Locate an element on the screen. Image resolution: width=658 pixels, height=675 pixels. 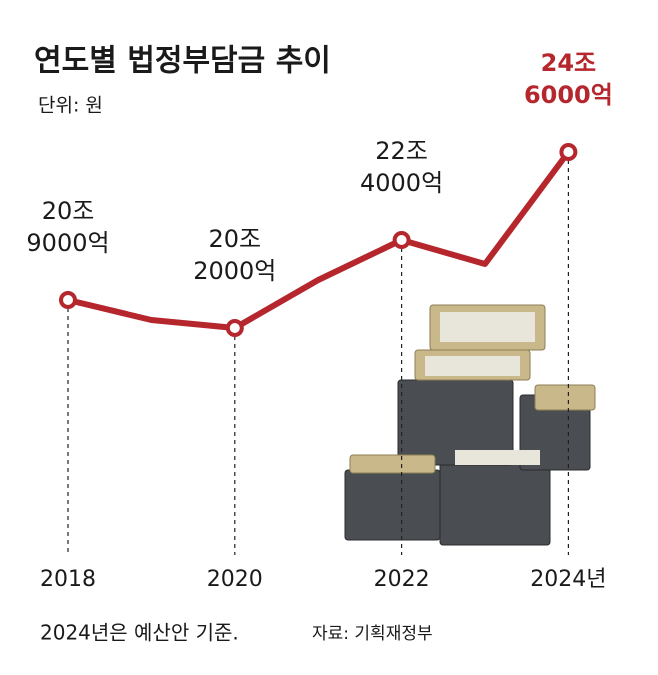
value-label: 20조 9000억 is located at coordinates (67, 227).